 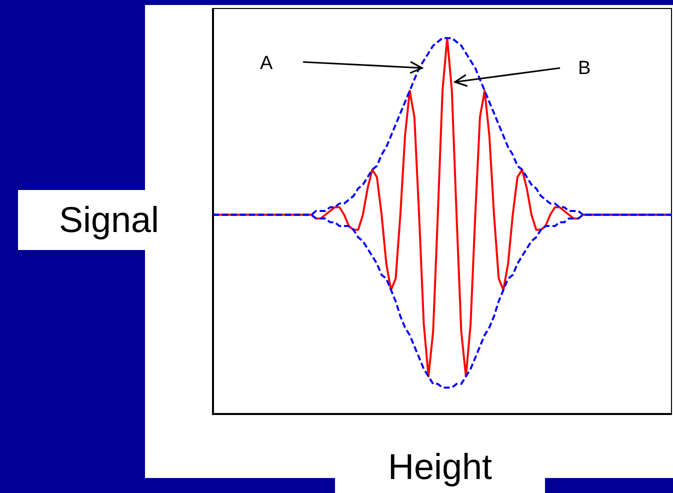 I want to click on x-axis-title: Height, so click(x=440, y=466).